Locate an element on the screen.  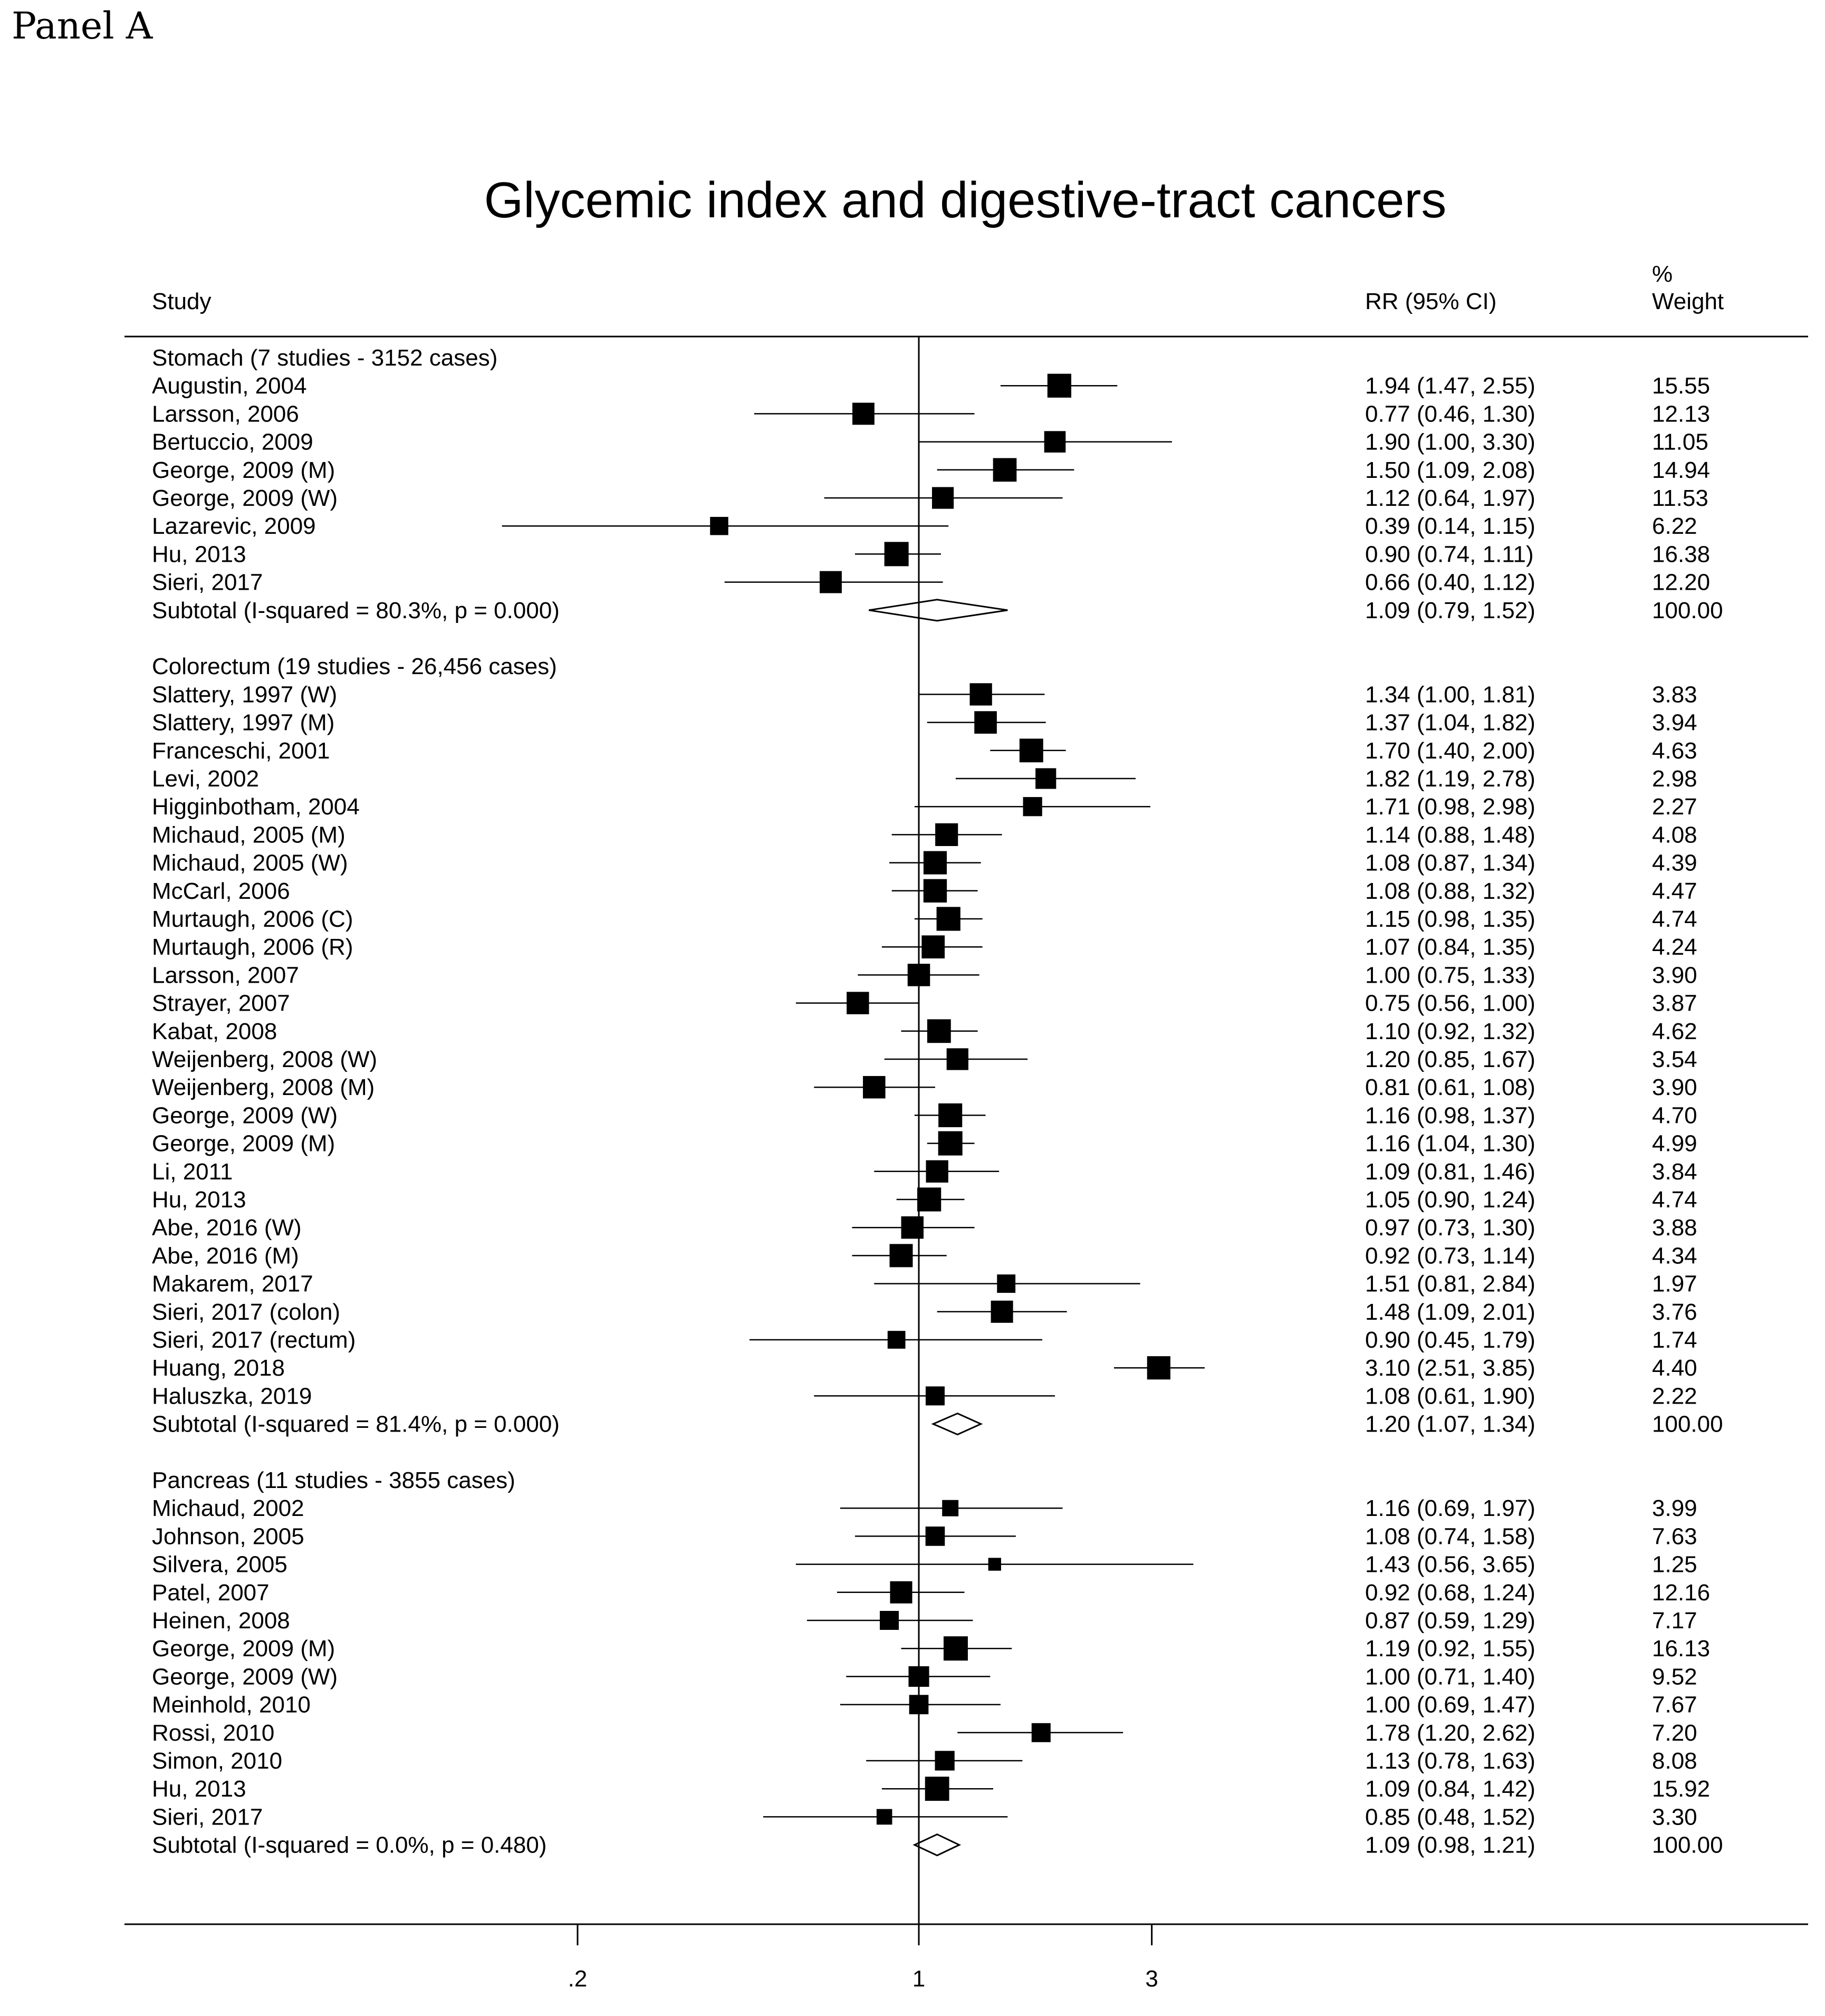
study-label: Li, 2011 is located at coordinates (192, 1172).